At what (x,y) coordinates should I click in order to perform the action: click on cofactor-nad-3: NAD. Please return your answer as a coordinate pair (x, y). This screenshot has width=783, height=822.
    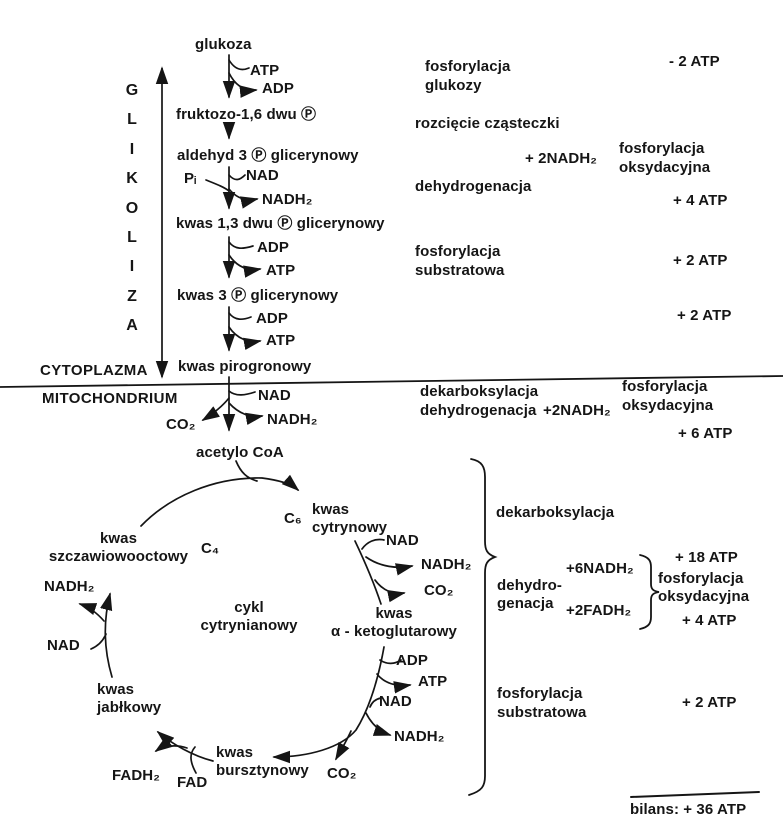
    Looking at the image, I should click on (402, 540).